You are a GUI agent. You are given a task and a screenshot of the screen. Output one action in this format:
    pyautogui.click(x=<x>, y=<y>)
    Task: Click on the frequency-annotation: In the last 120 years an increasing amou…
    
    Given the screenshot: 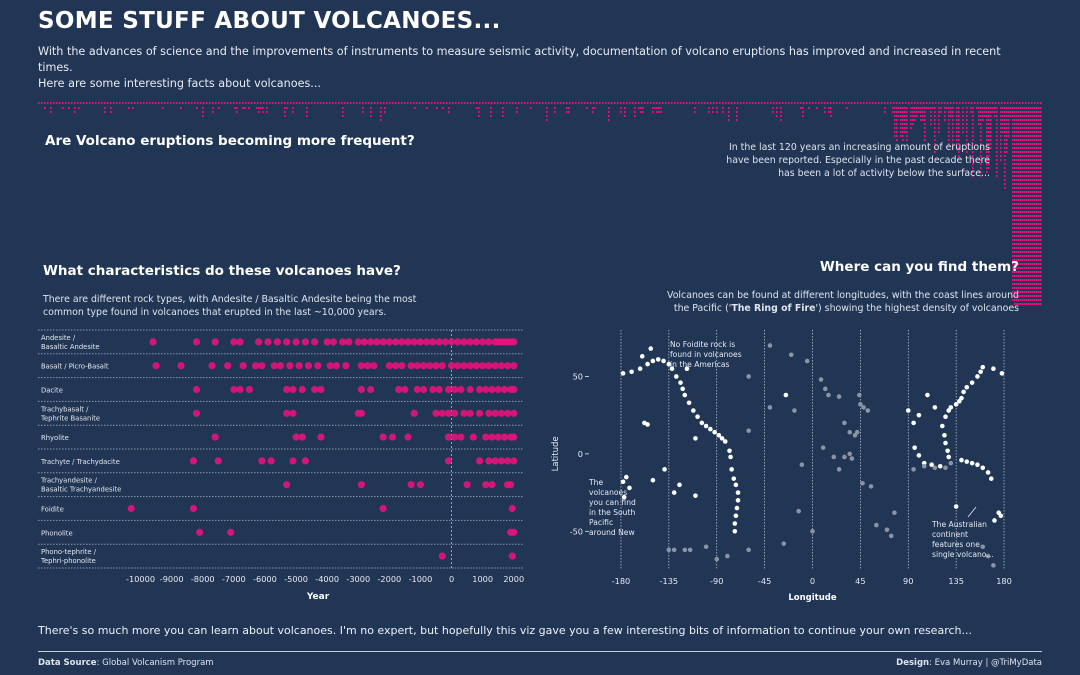 What is the action you would take?
    pyautogui.click(x=858, y=160)
    